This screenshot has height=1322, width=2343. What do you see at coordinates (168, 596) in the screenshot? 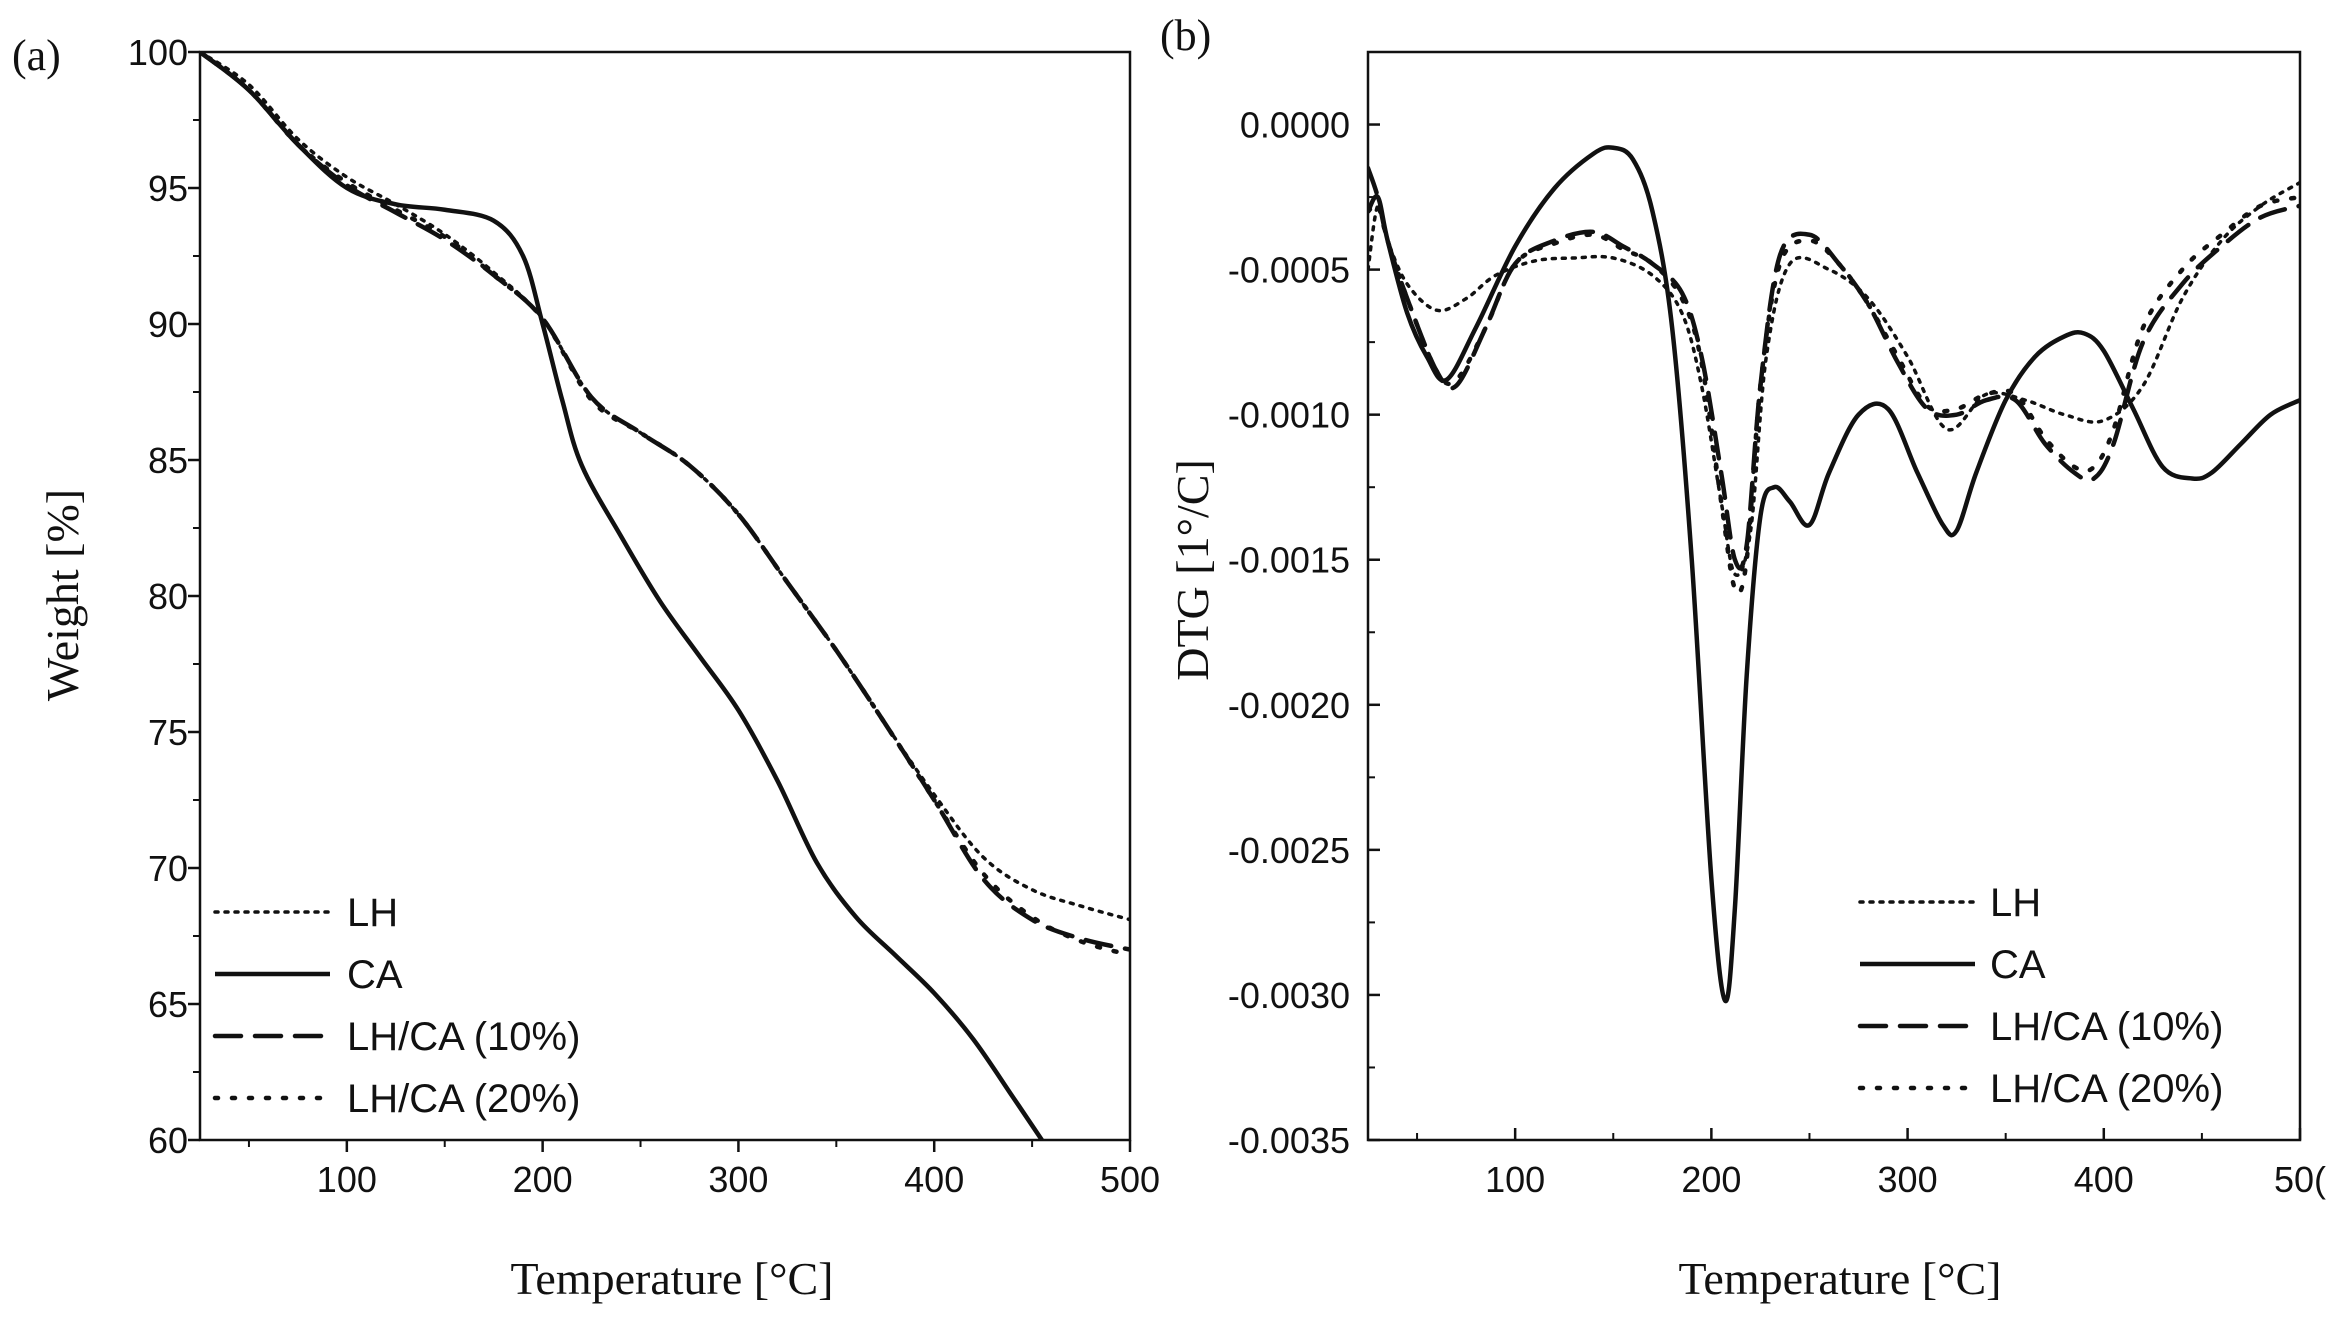
I see `y-tick-label: 80` at bounding box center [168, 596].